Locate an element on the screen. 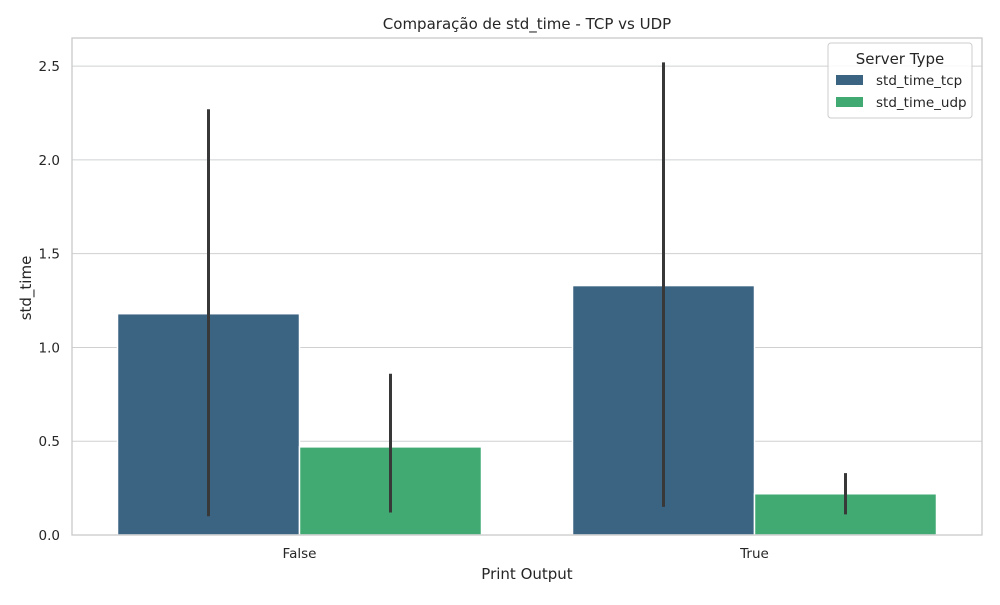 The width and height of the screenshot is (1000, 605). y-tick-label: 1.5 is located at coordinates (49, 255).